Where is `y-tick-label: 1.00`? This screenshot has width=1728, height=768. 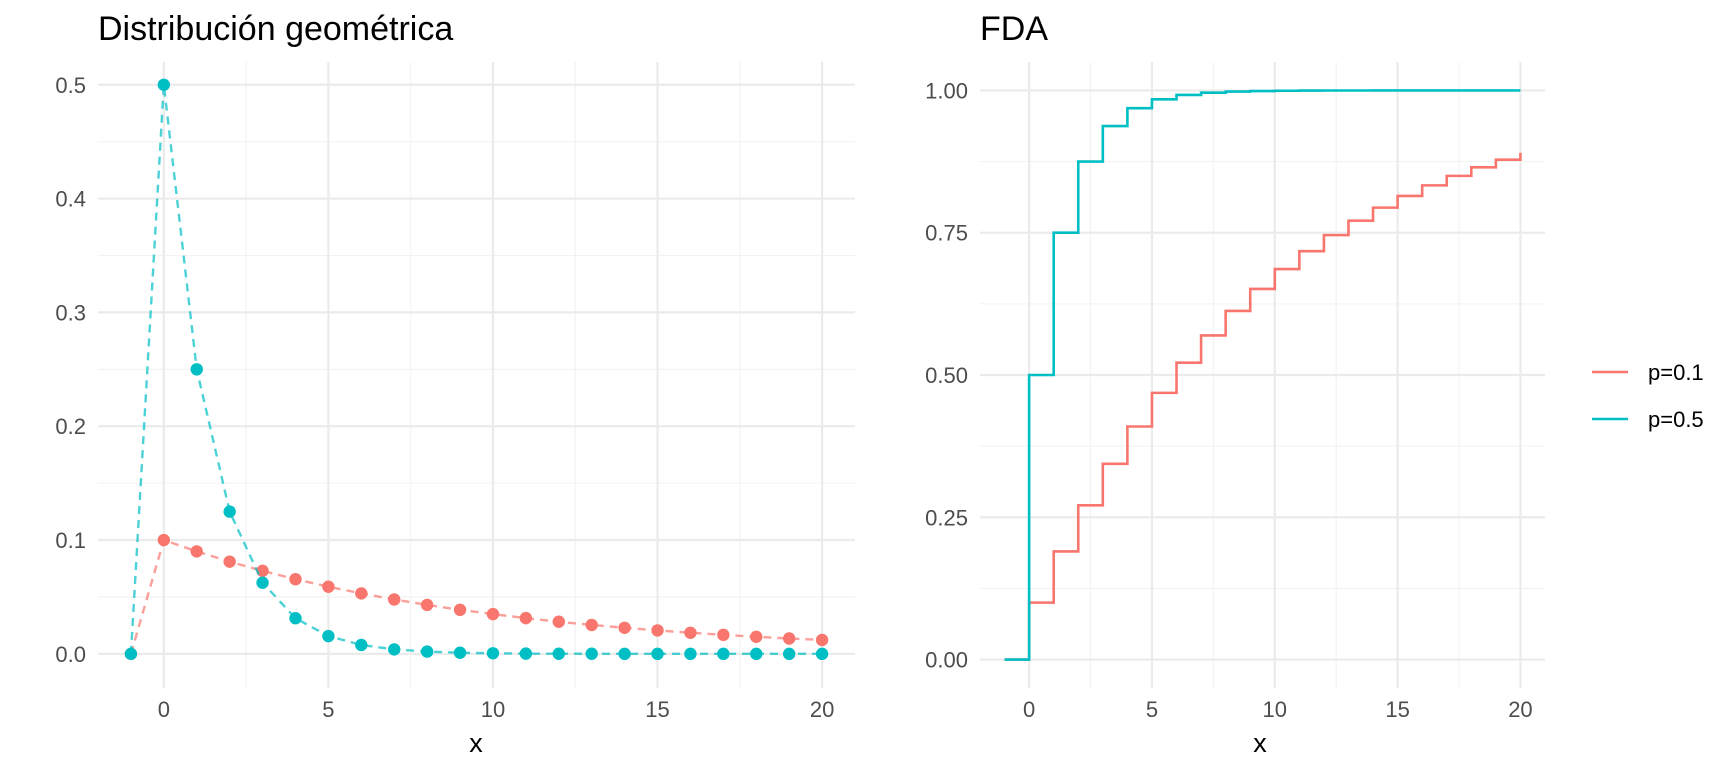
y-tick-label: 1.00 is located at coordinates (946, 90).